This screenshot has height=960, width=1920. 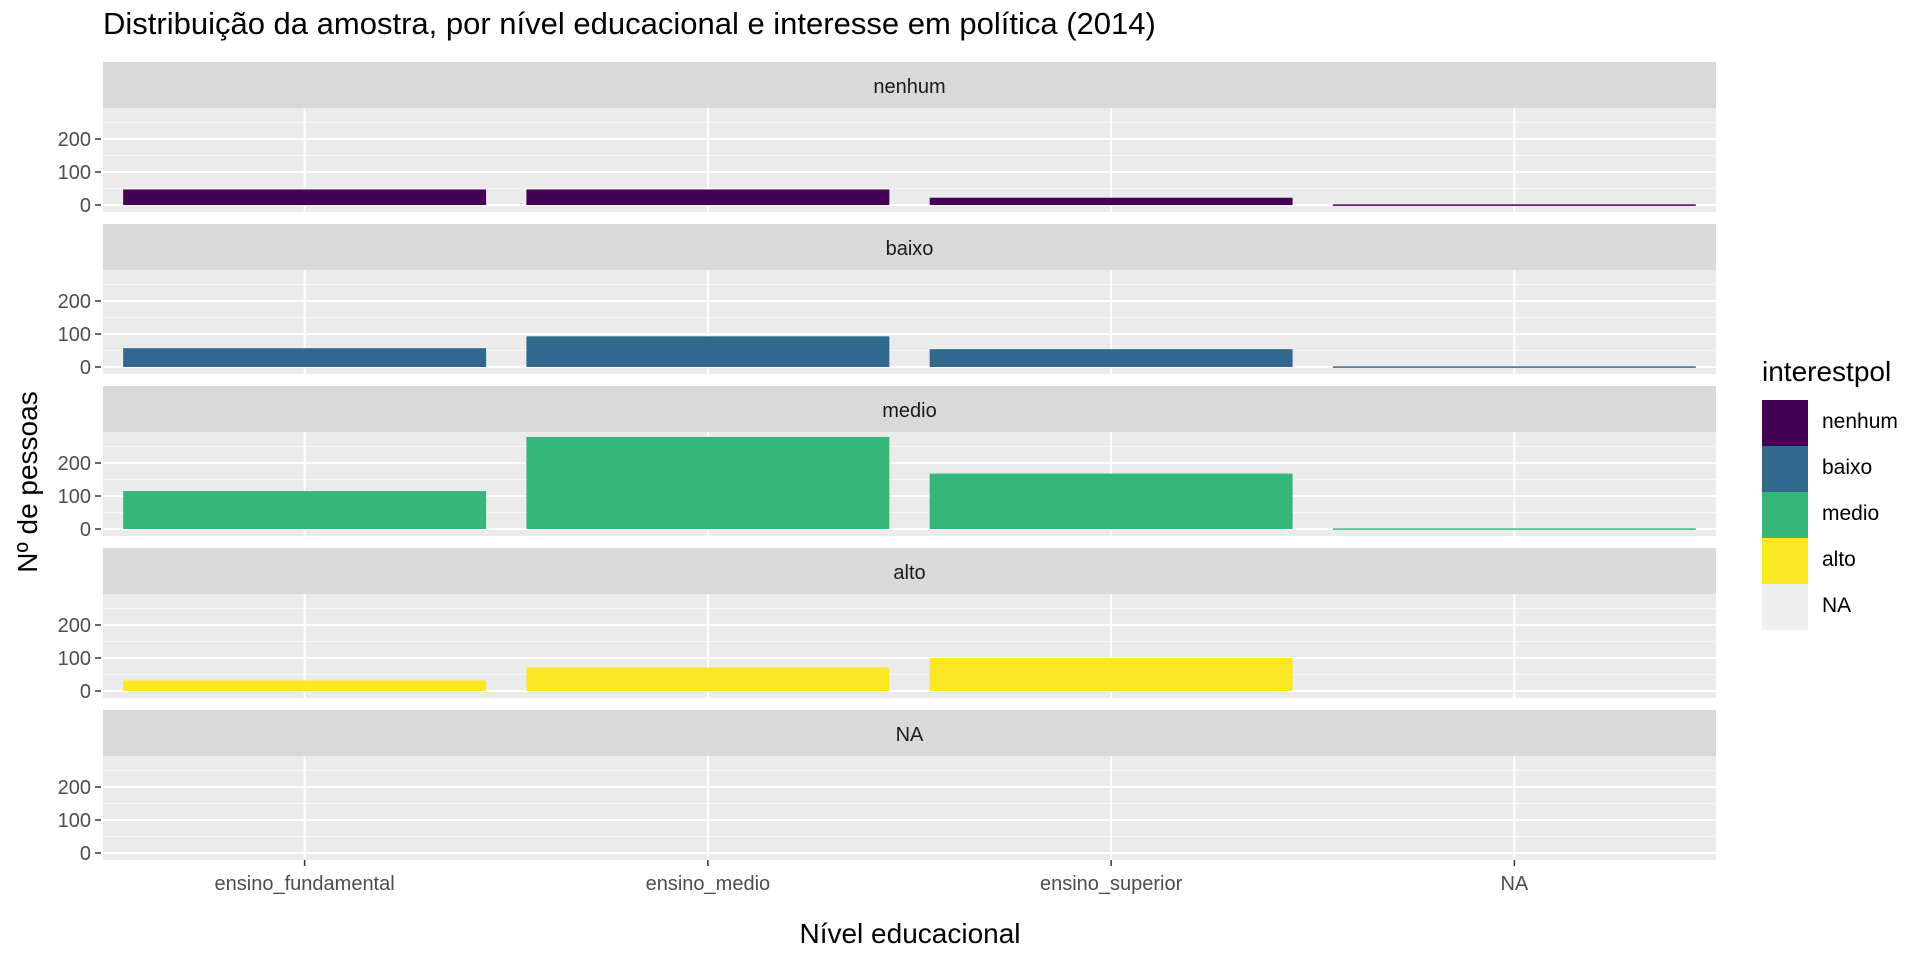 I want to click on facet-strip-label: nenhum, so click(x=909, y=87).